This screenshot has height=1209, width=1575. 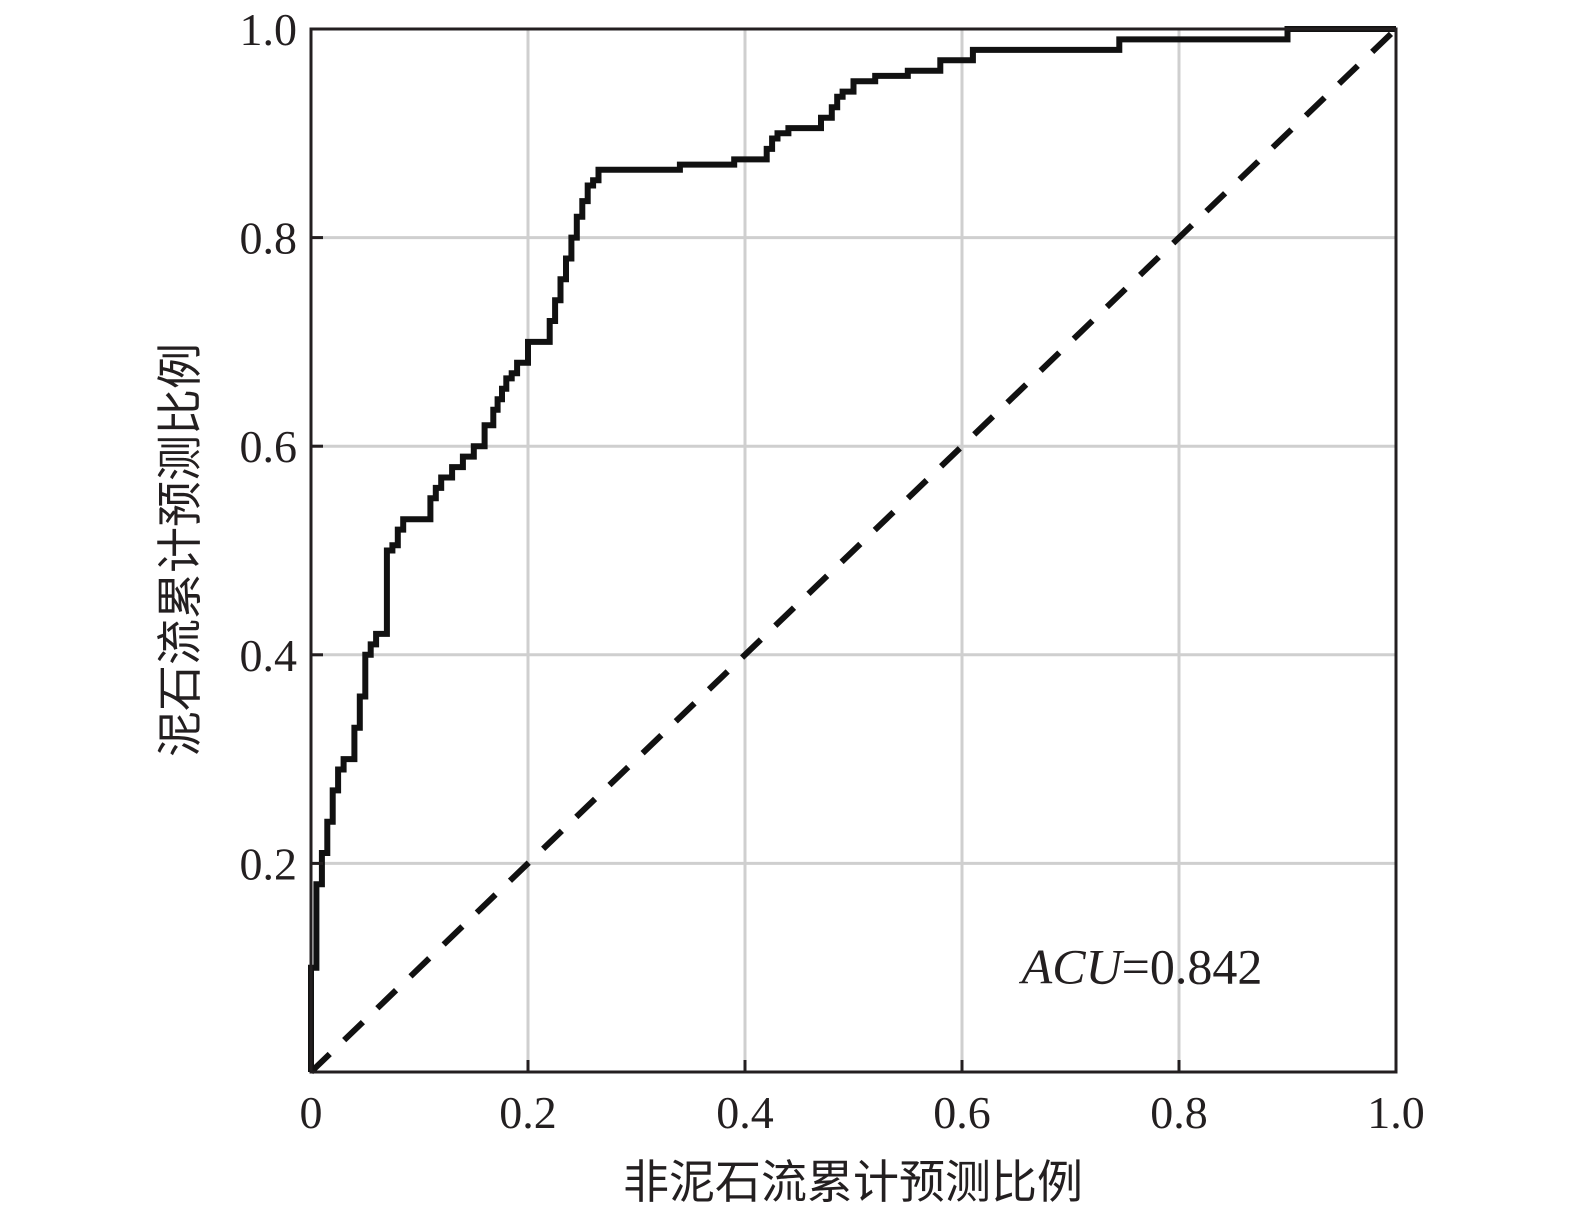 What do you see at coordinates (269, 446) in the screenshot?
I see `y-tick-label: 0.6` at bounding box center [269, 446].